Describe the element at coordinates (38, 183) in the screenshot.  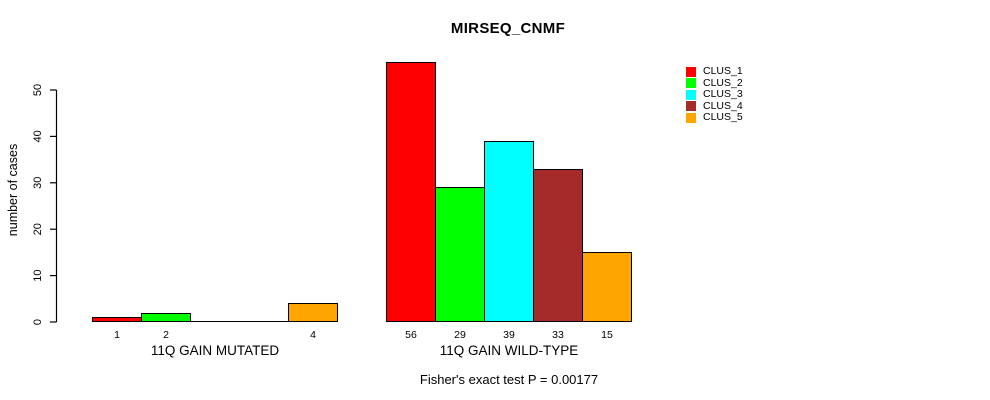
I see `y-tick-label: 30` at that location.